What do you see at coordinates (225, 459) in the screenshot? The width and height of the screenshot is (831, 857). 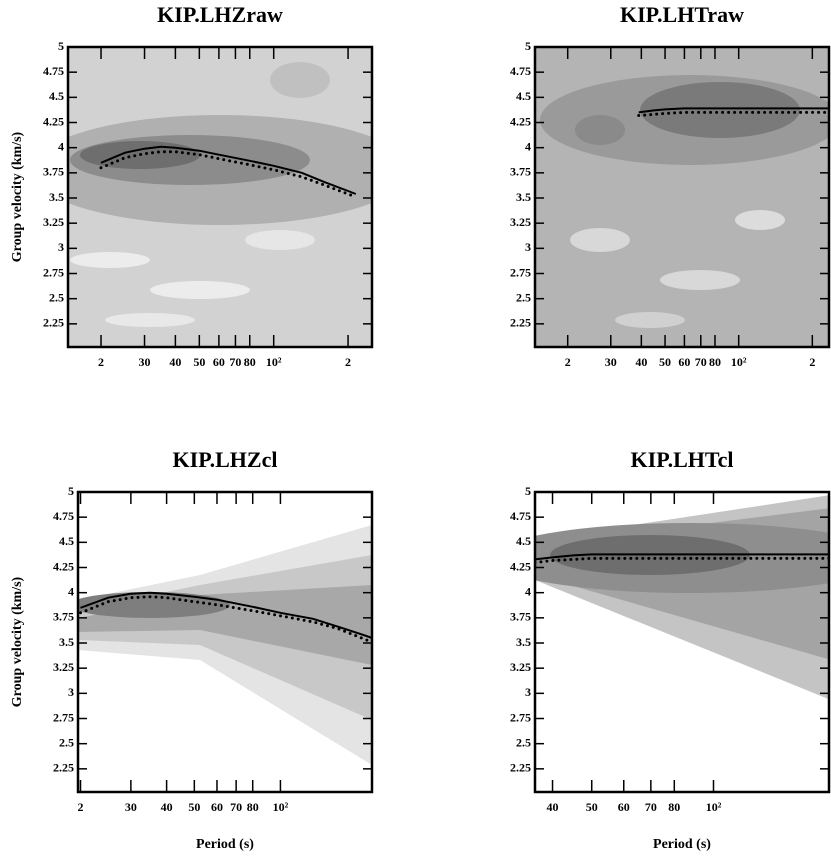 I see `chart-title: KIP.LHZcl` at bounding box center [225, 459].